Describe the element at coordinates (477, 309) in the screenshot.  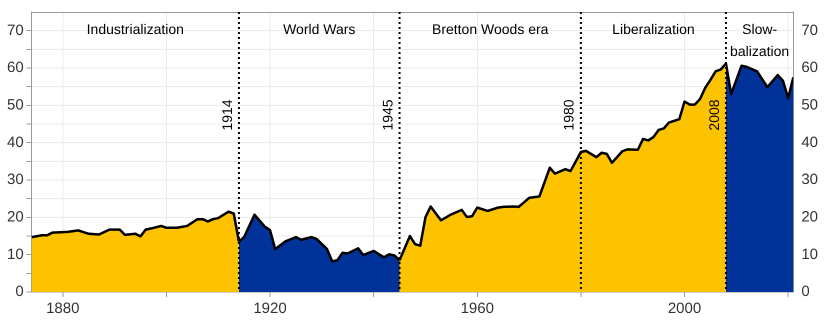
I see `x-tick-label: 1960` at that location.